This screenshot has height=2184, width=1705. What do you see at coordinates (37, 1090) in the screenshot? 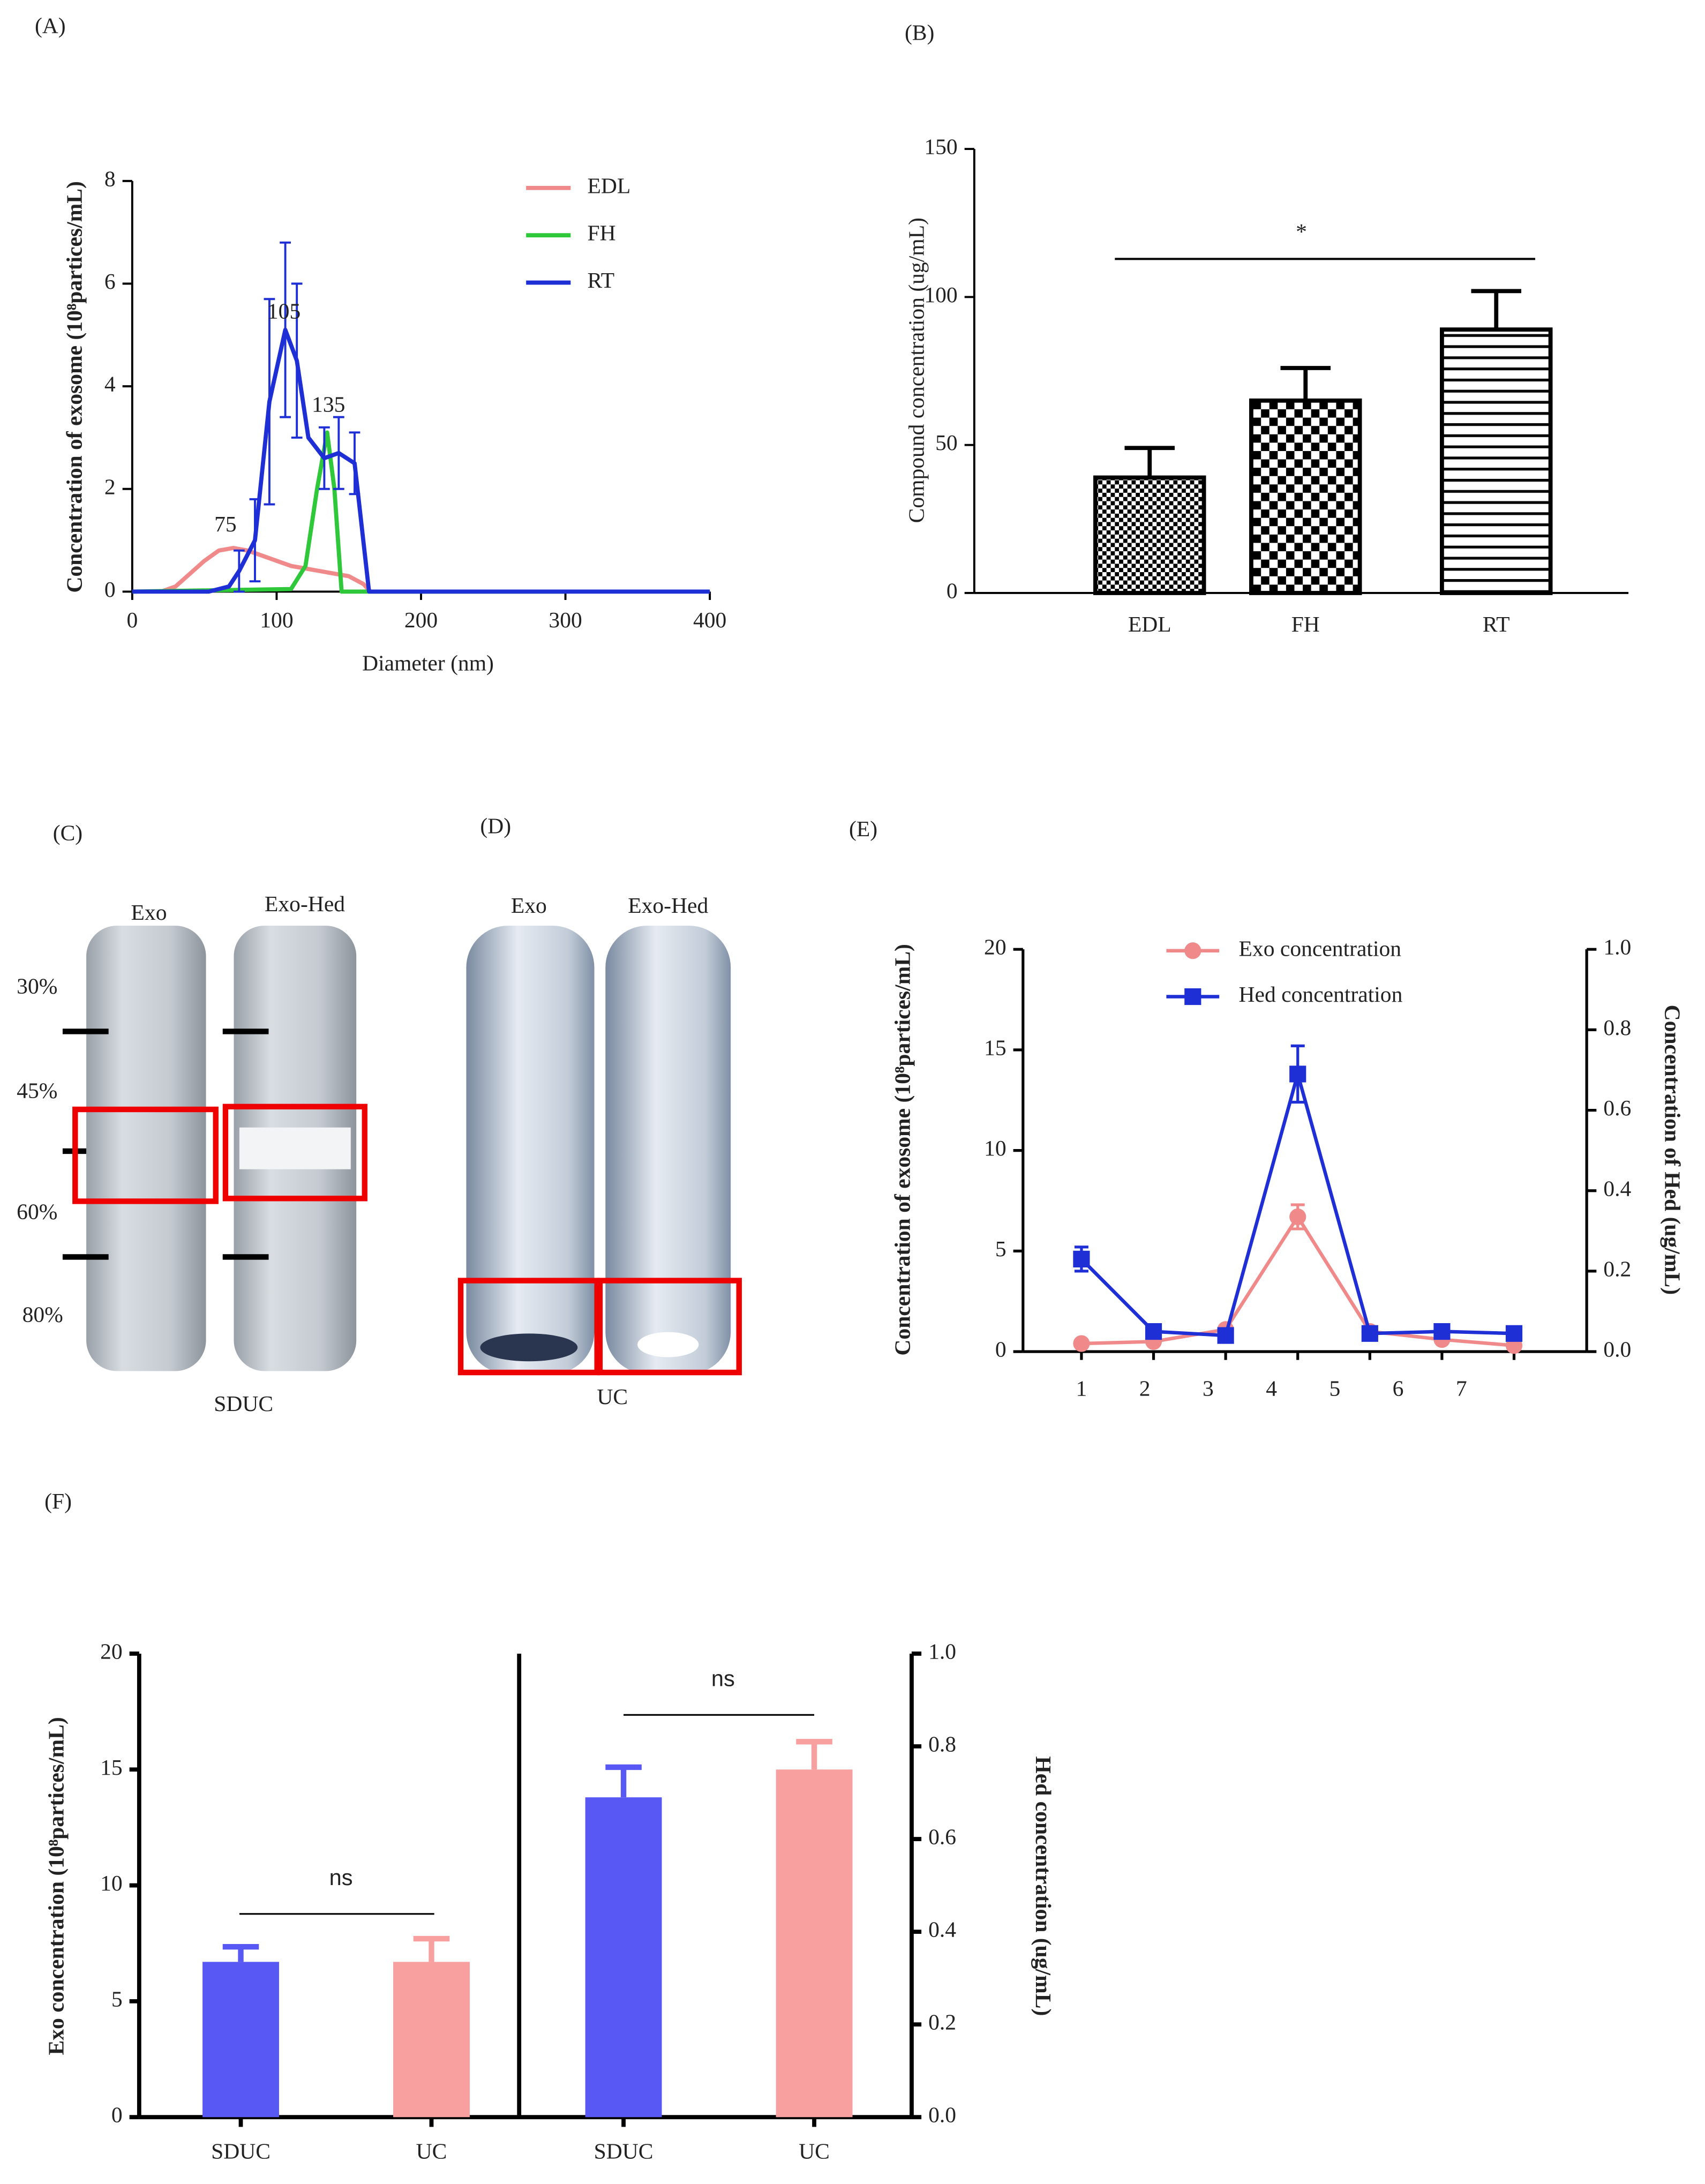
I see `gradient-label: 45%` at bounding box center [37, 1090].